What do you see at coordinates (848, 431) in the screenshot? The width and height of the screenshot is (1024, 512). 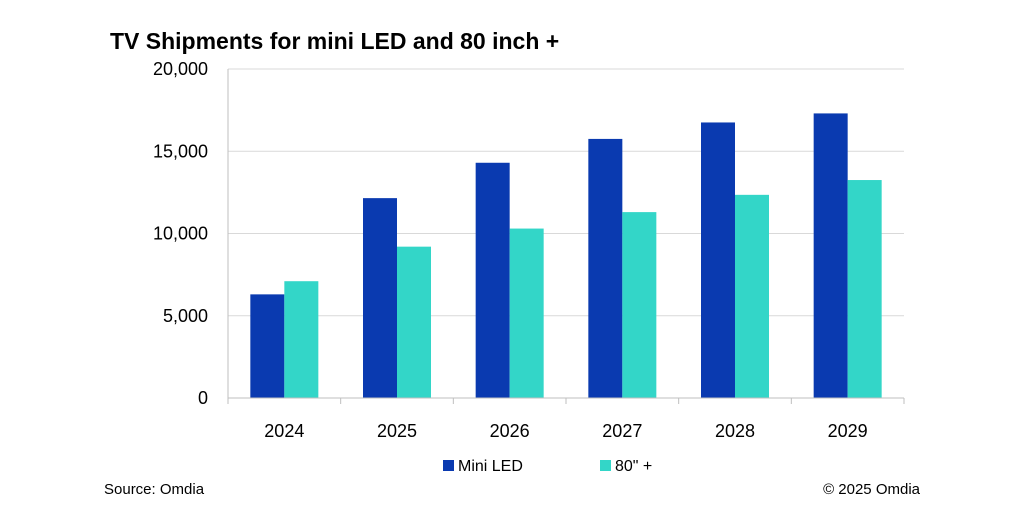 I see `x-tick-label: 2029` at bounding box center [848, 431].